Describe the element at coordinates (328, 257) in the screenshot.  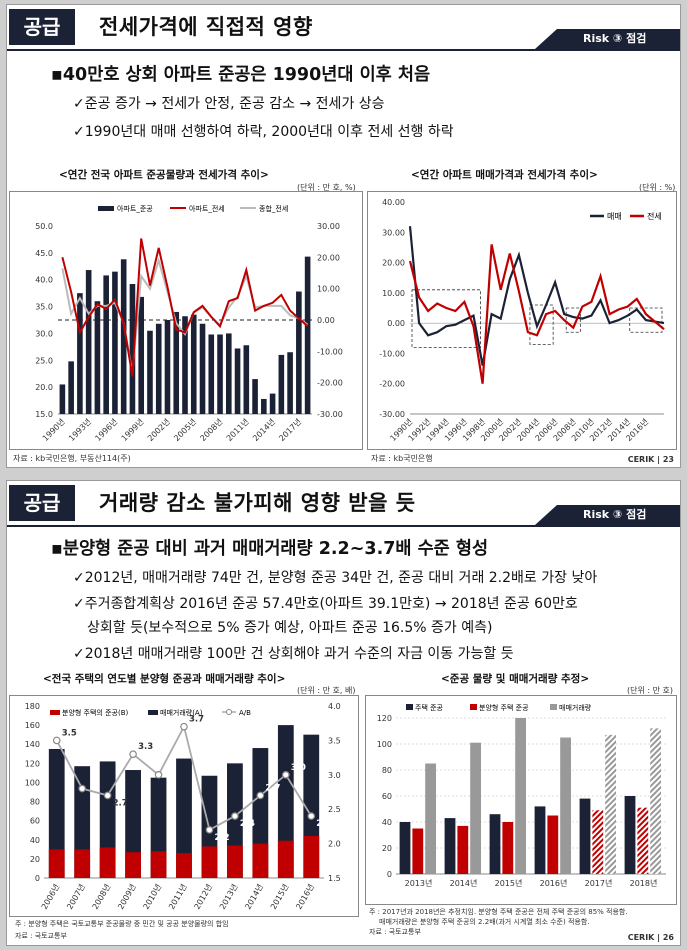
I see `y2-tick-label: 20.00` at that location.